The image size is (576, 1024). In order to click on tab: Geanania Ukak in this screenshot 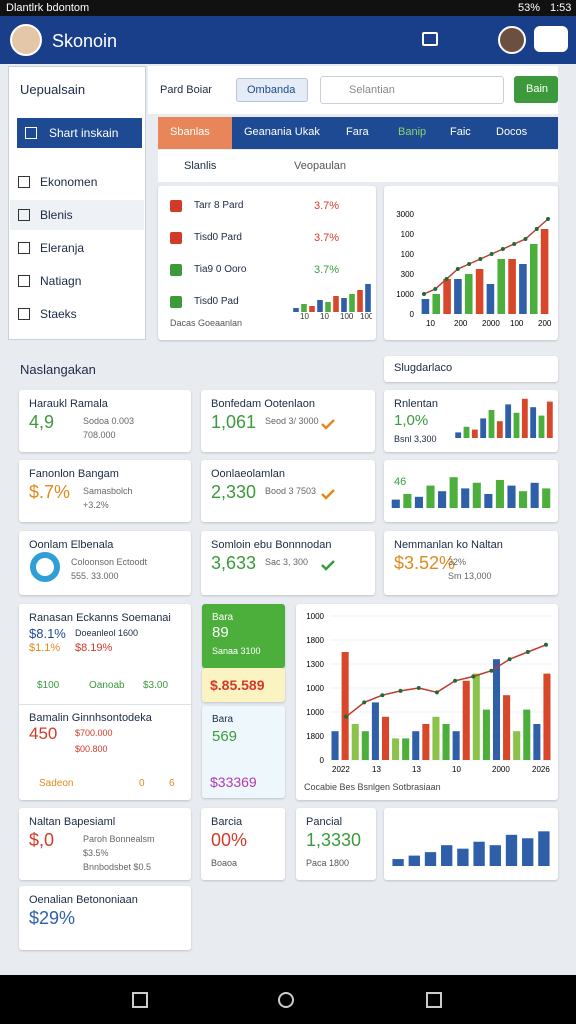, I will do `click(283, 133)`.